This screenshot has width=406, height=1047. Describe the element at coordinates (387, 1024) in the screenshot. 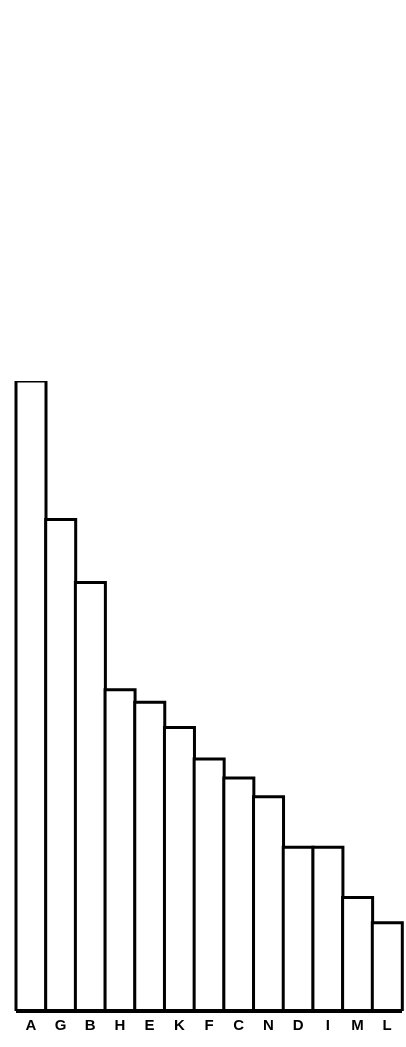

I see `x-tick-label: L` at that location.